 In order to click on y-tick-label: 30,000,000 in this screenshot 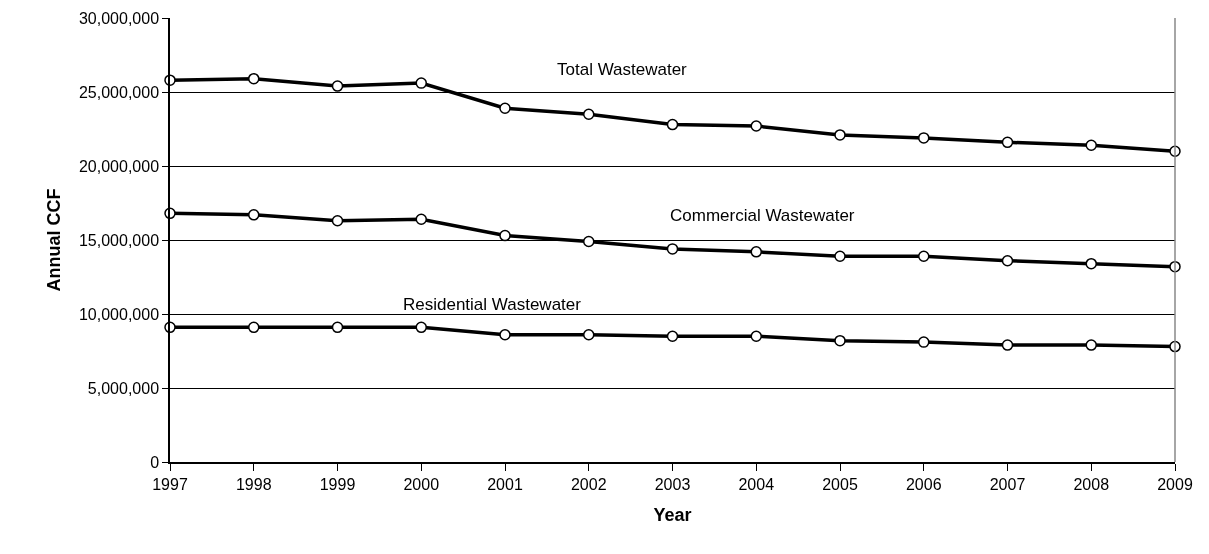, I will do `click(119, 18)`.